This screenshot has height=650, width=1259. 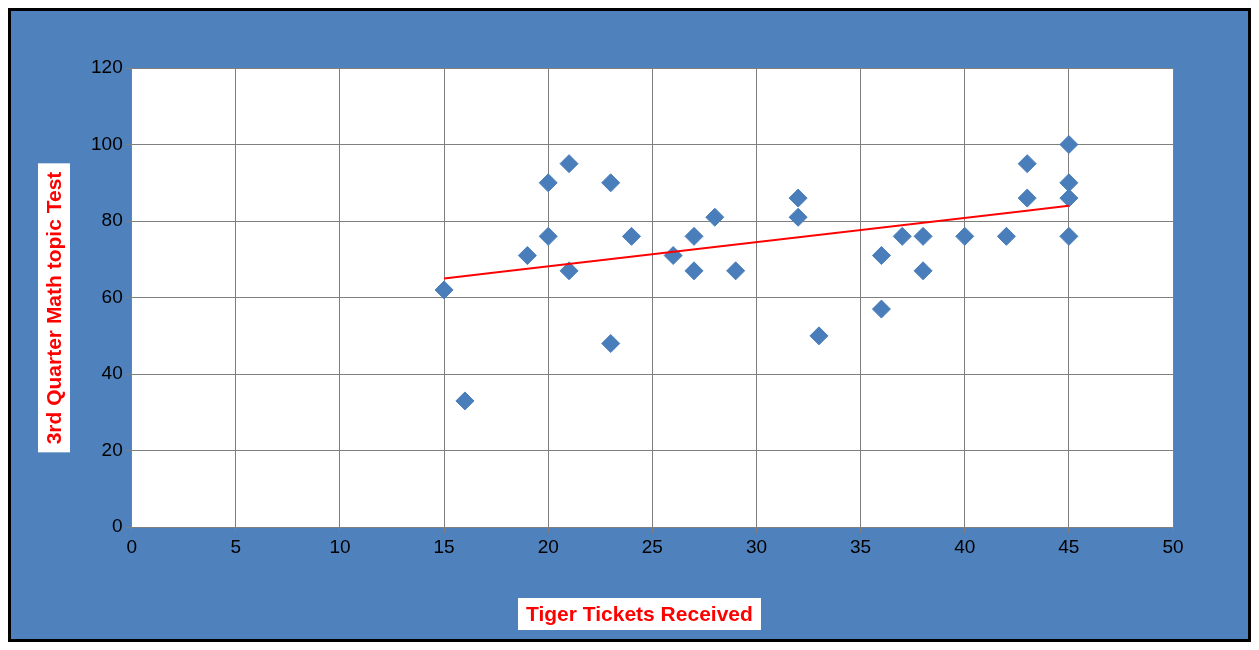 I want to click on x-tick-label: 50, so click(x=1173, y=546).